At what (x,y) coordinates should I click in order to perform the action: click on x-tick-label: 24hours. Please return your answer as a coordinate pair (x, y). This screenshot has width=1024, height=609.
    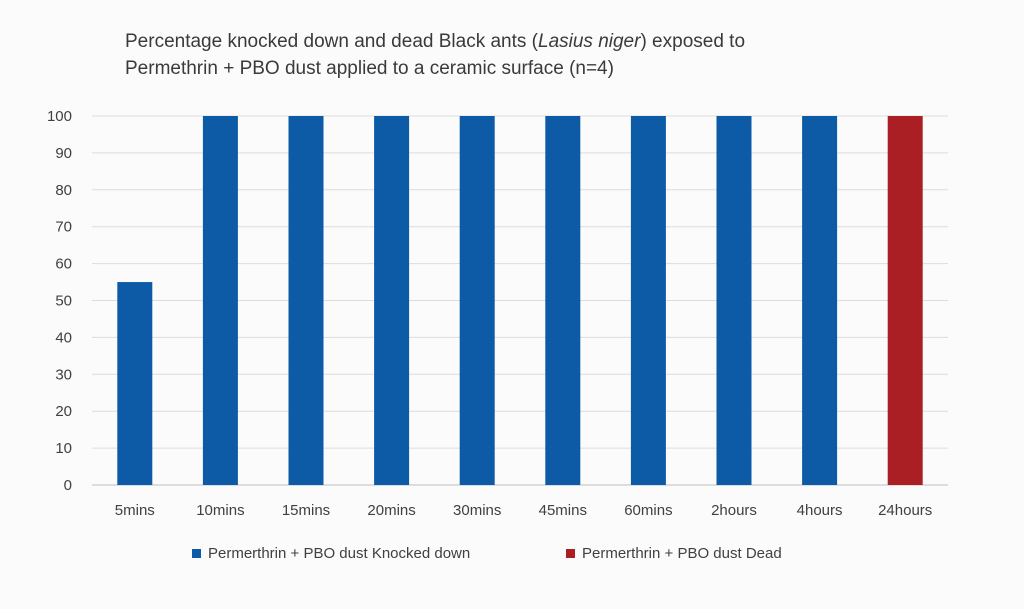
    Looking at the image, I should click on (905, 510).